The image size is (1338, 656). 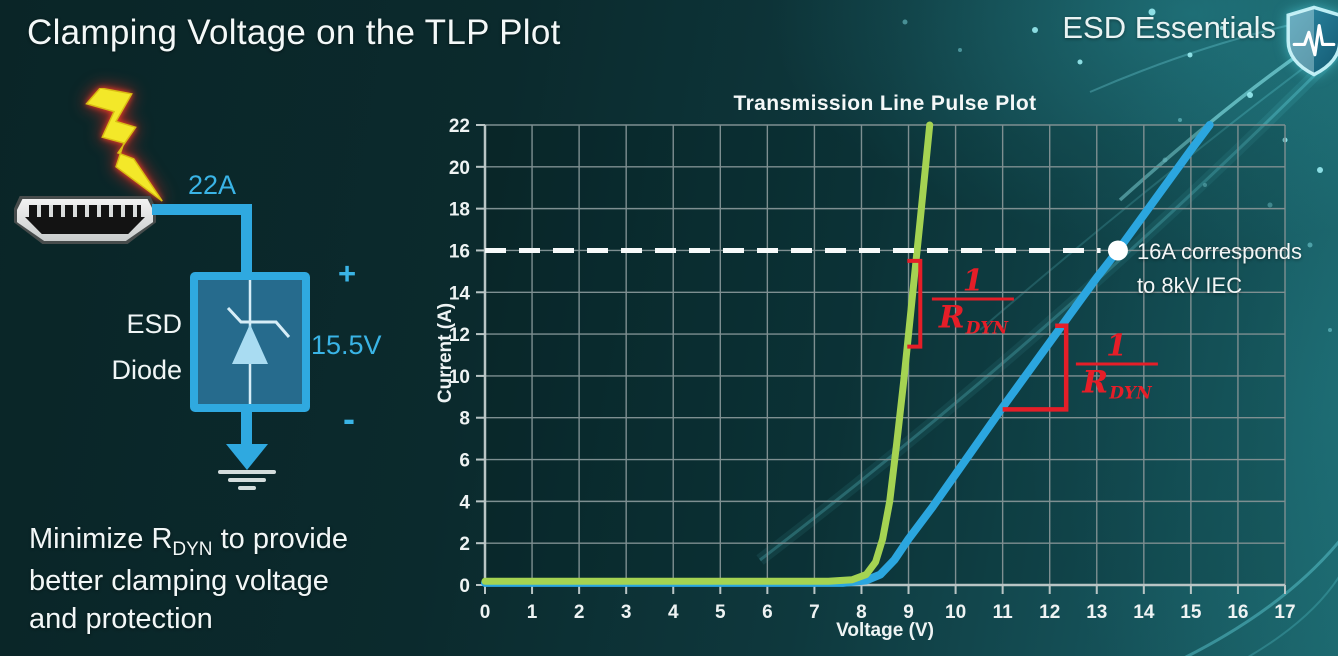 I want to click on brand-name: ESD Essentials, so click(x=1169, y=27).